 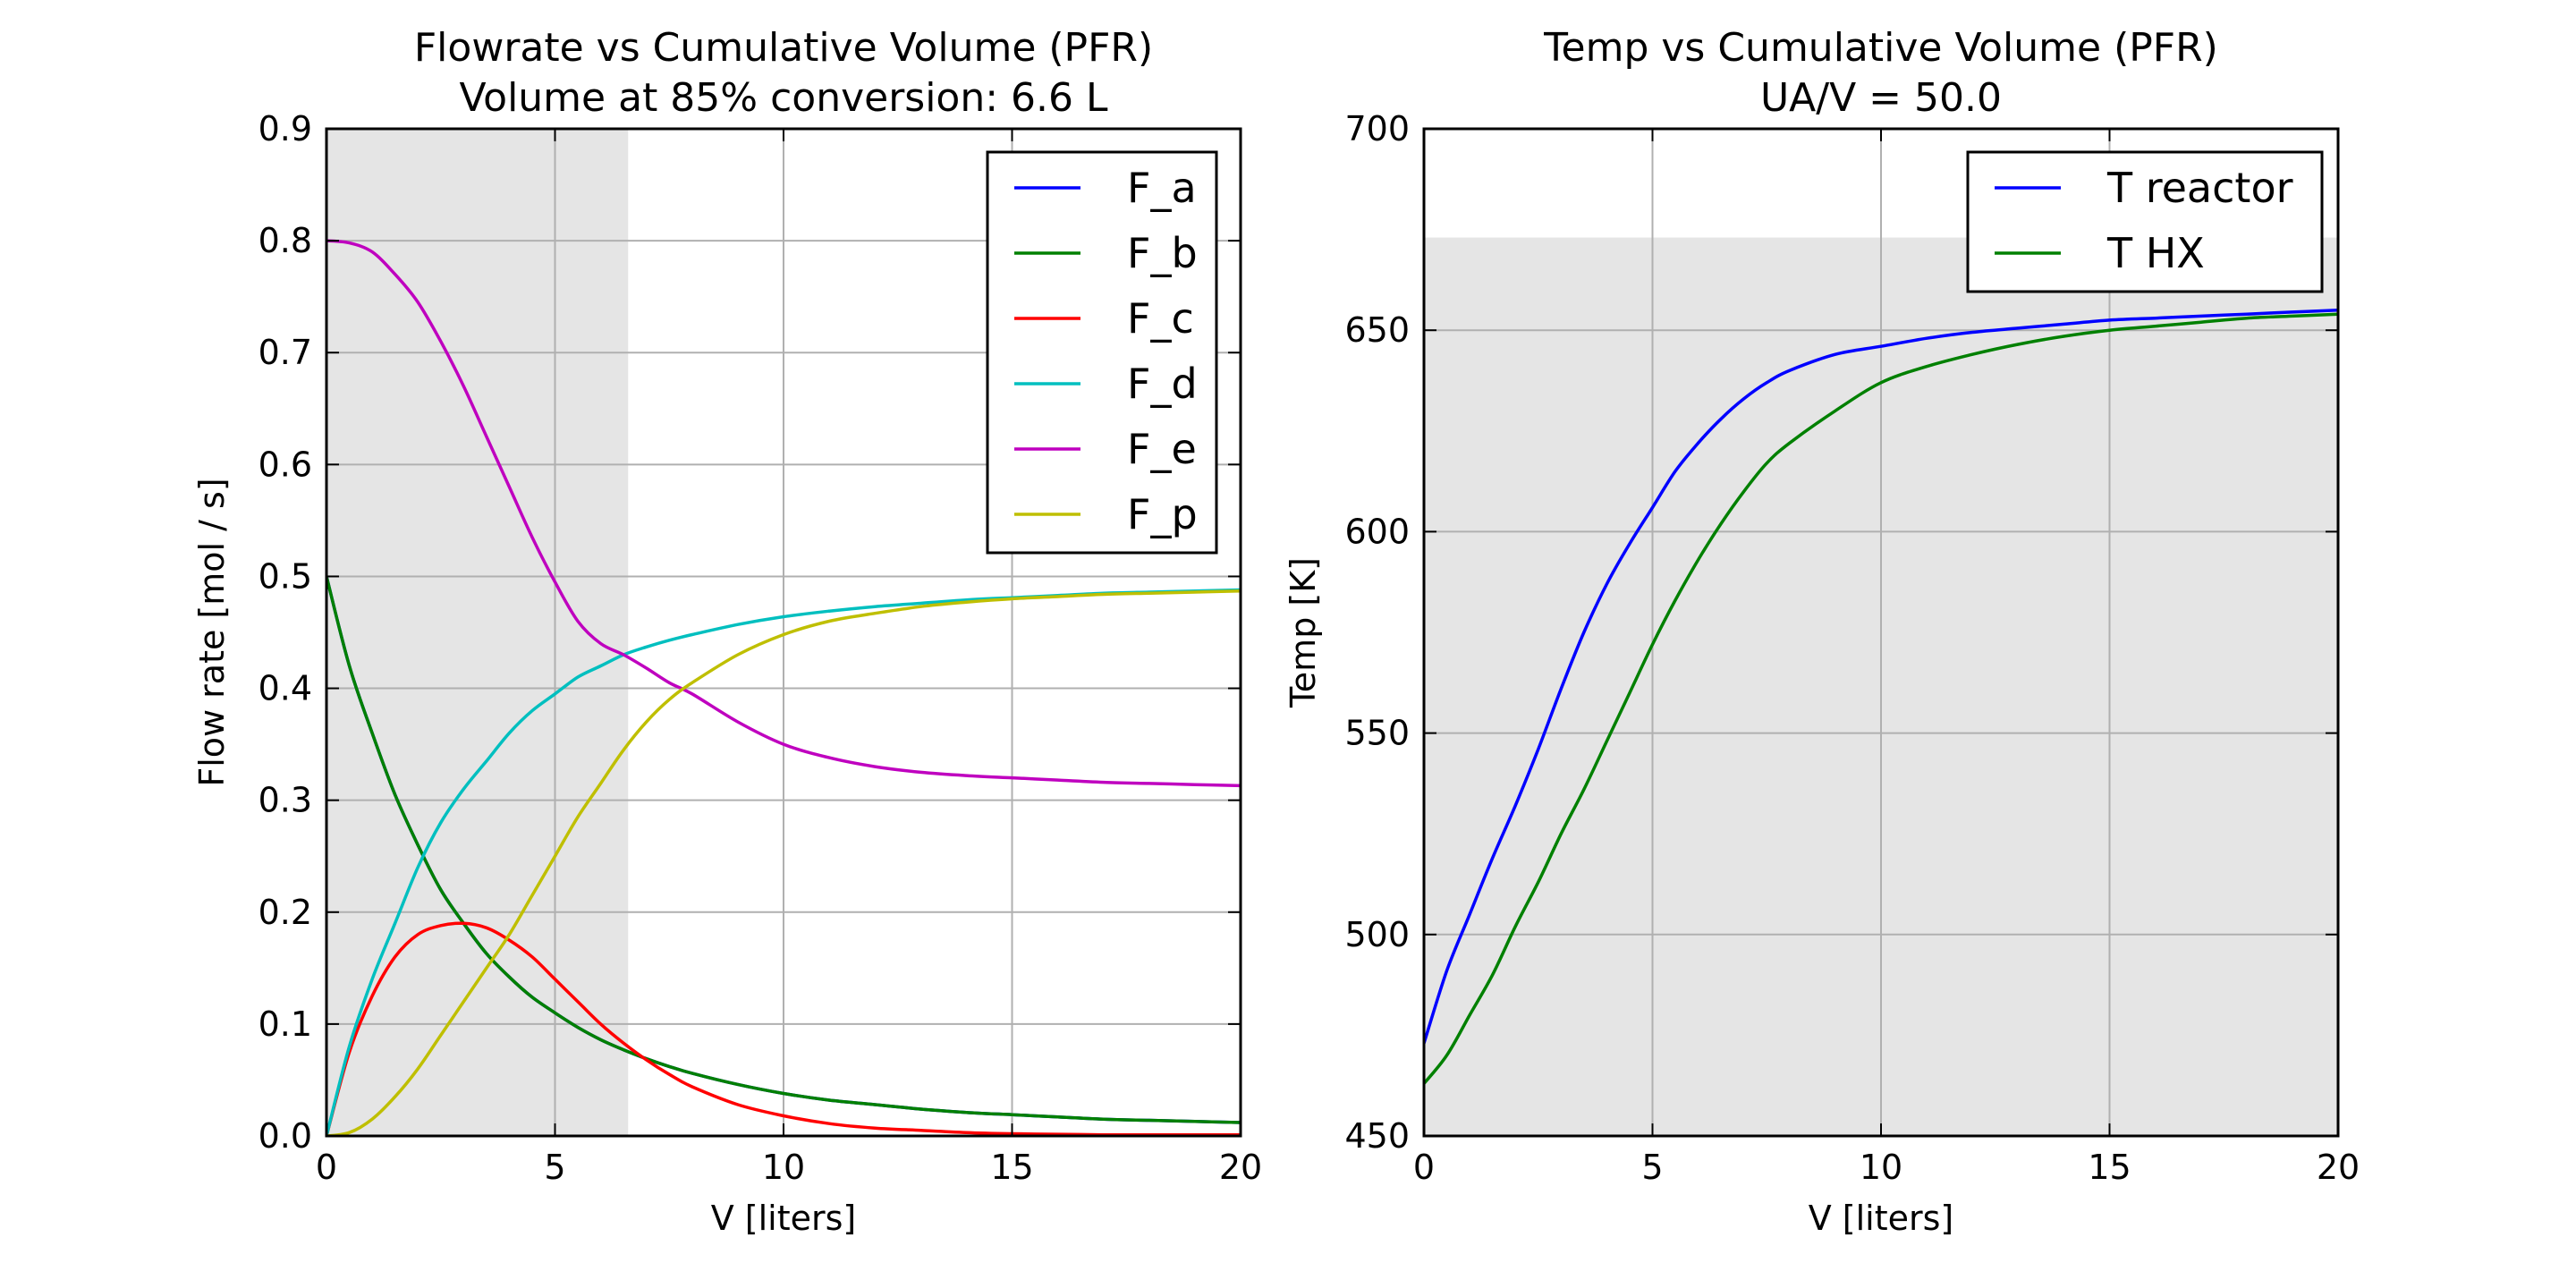 I want to click on flowrate-legend: F_a F_b F_c F_d F_e F_p, so click(x=1102, y=352).